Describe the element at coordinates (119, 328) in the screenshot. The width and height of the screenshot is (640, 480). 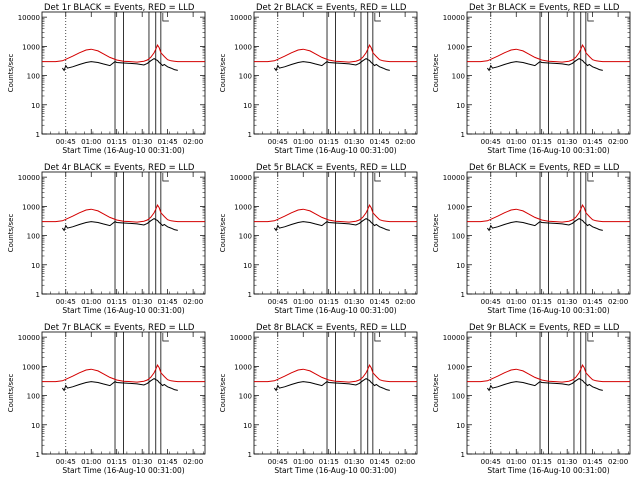
I see `panel-title: Det 7r BLACK = Events, RED = LLD` at that location.